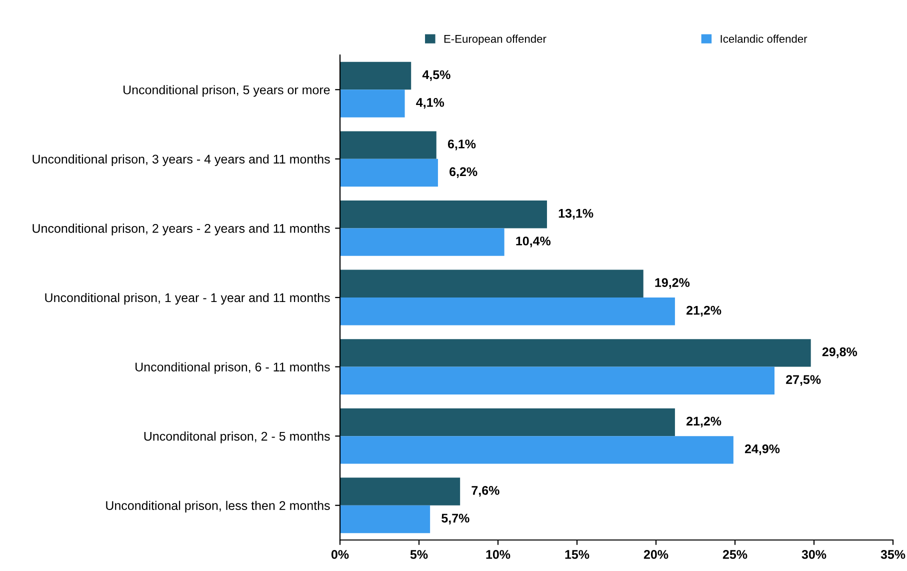 This screenshot has height=571, width=907. Describe the element at coordinates (430, 103) in the screenshot. I see `data-label: 4,1%` at that location.